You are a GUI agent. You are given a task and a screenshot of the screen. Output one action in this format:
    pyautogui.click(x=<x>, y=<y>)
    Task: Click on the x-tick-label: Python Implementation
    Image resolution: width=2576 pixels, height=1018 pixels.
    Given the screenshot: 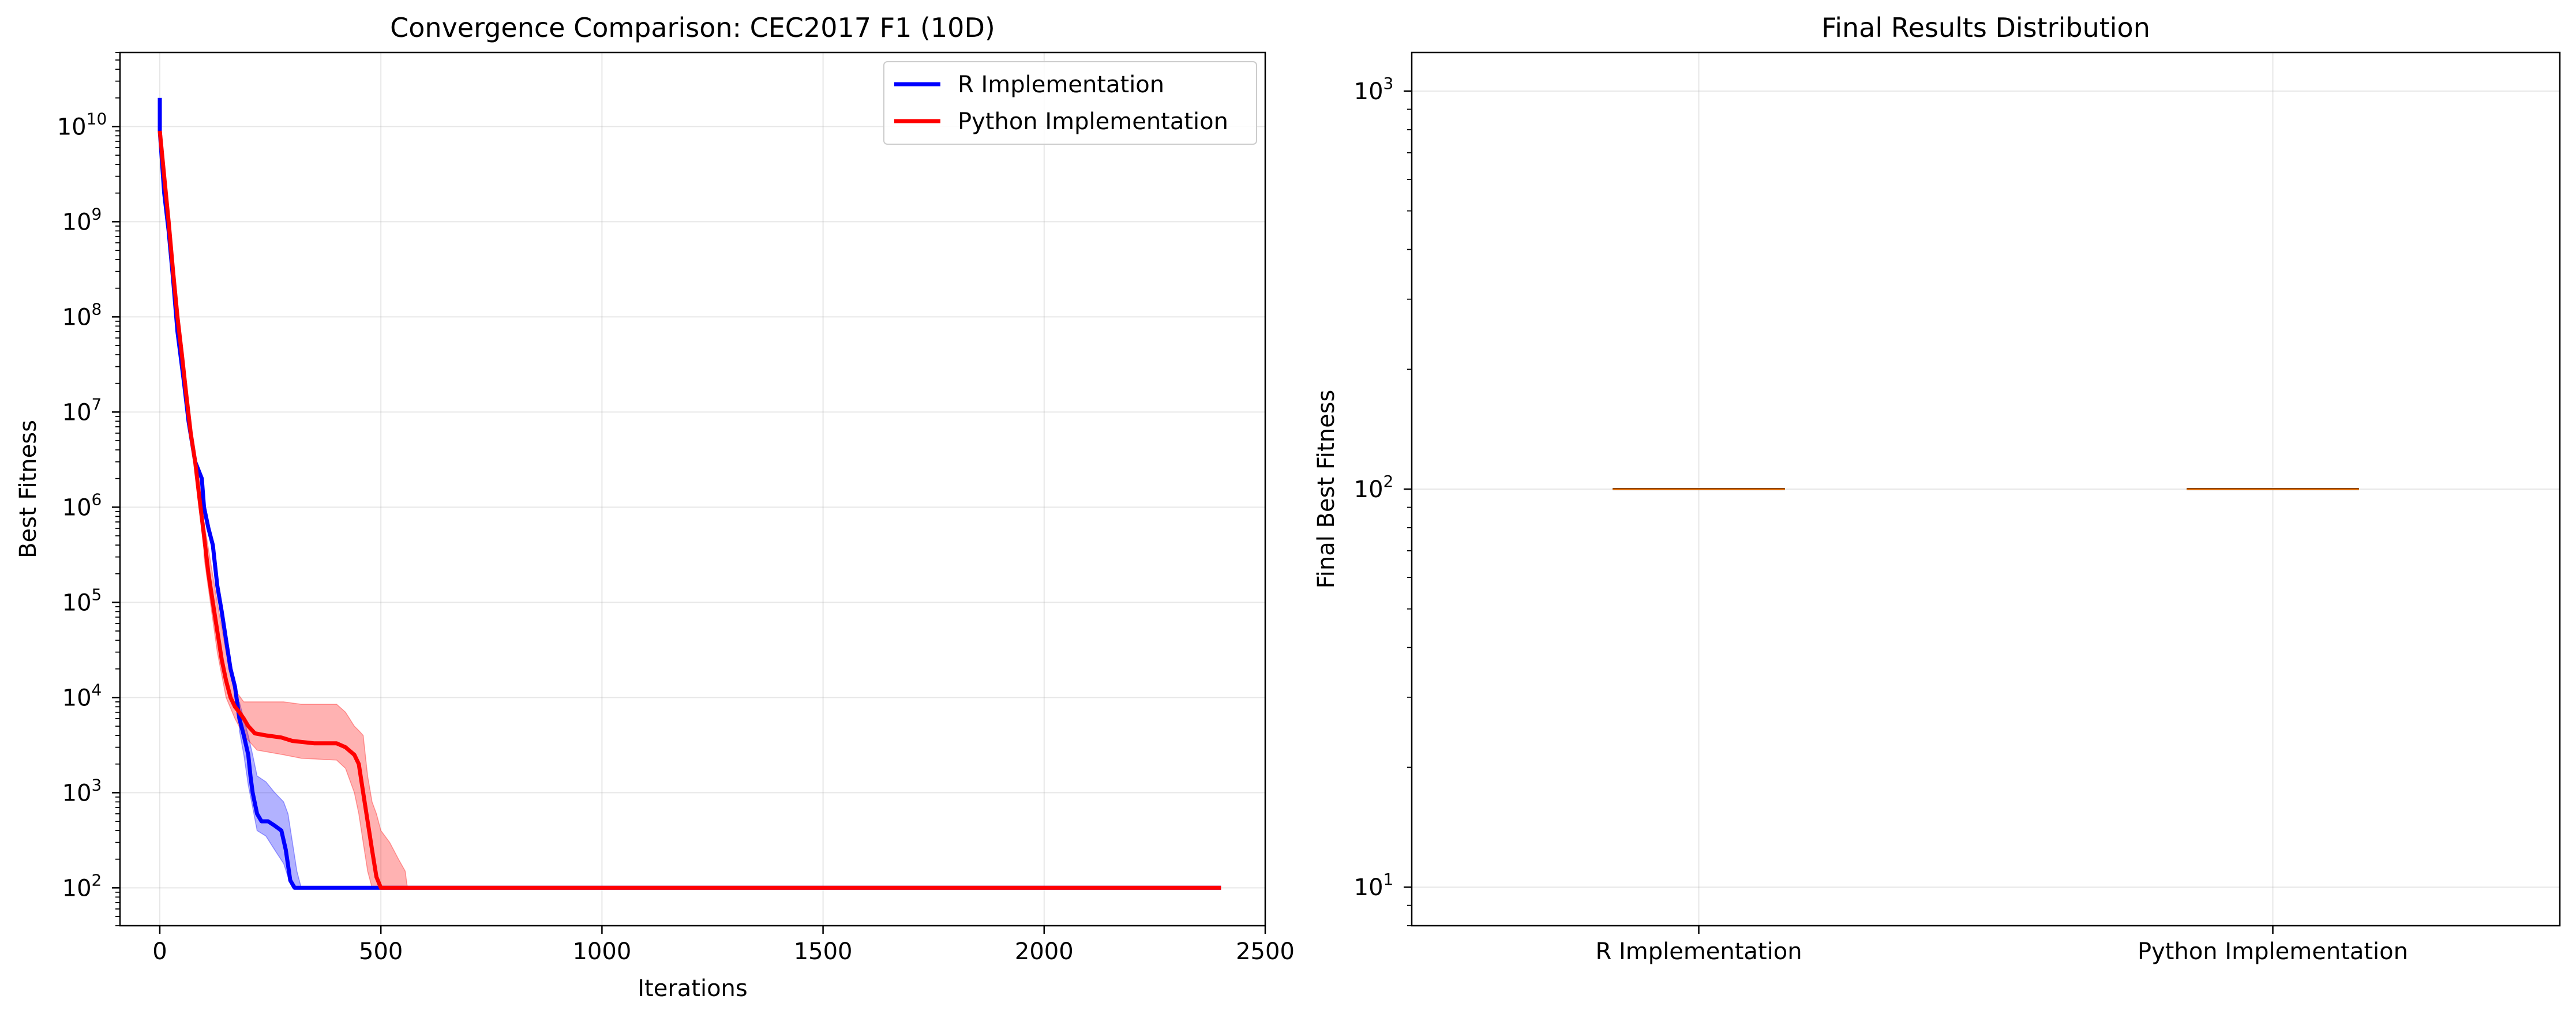 What is the action you would take?
    pyautogui.click(x=2273, y=951)
    